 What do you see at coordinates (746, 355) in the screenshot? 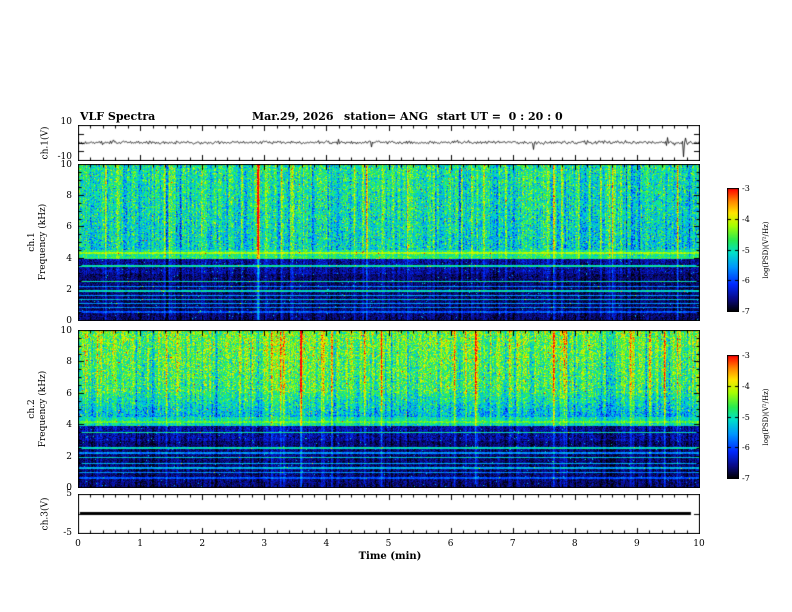
I see `colorbar2-tick--3: -3` at bounding box center [746, 355].